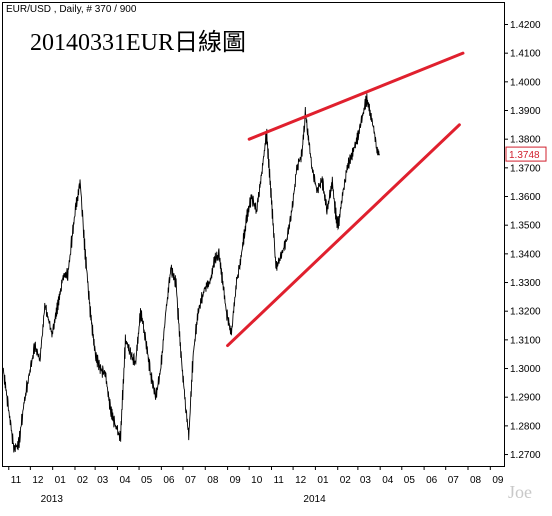  Describe the element at coordinates (432, 480) in the screenshot. I see `x-tick-label-19: 06` at that location.